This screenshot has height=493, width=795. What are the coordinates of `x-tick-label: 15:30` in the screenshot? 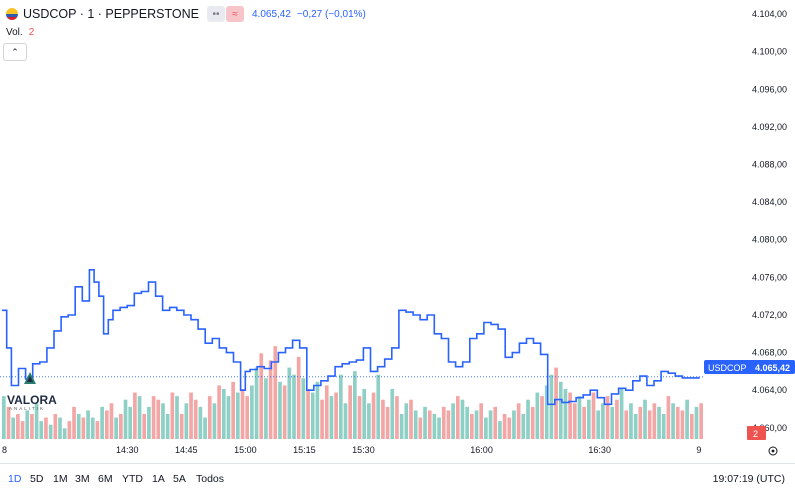 It's located at (363, 450).